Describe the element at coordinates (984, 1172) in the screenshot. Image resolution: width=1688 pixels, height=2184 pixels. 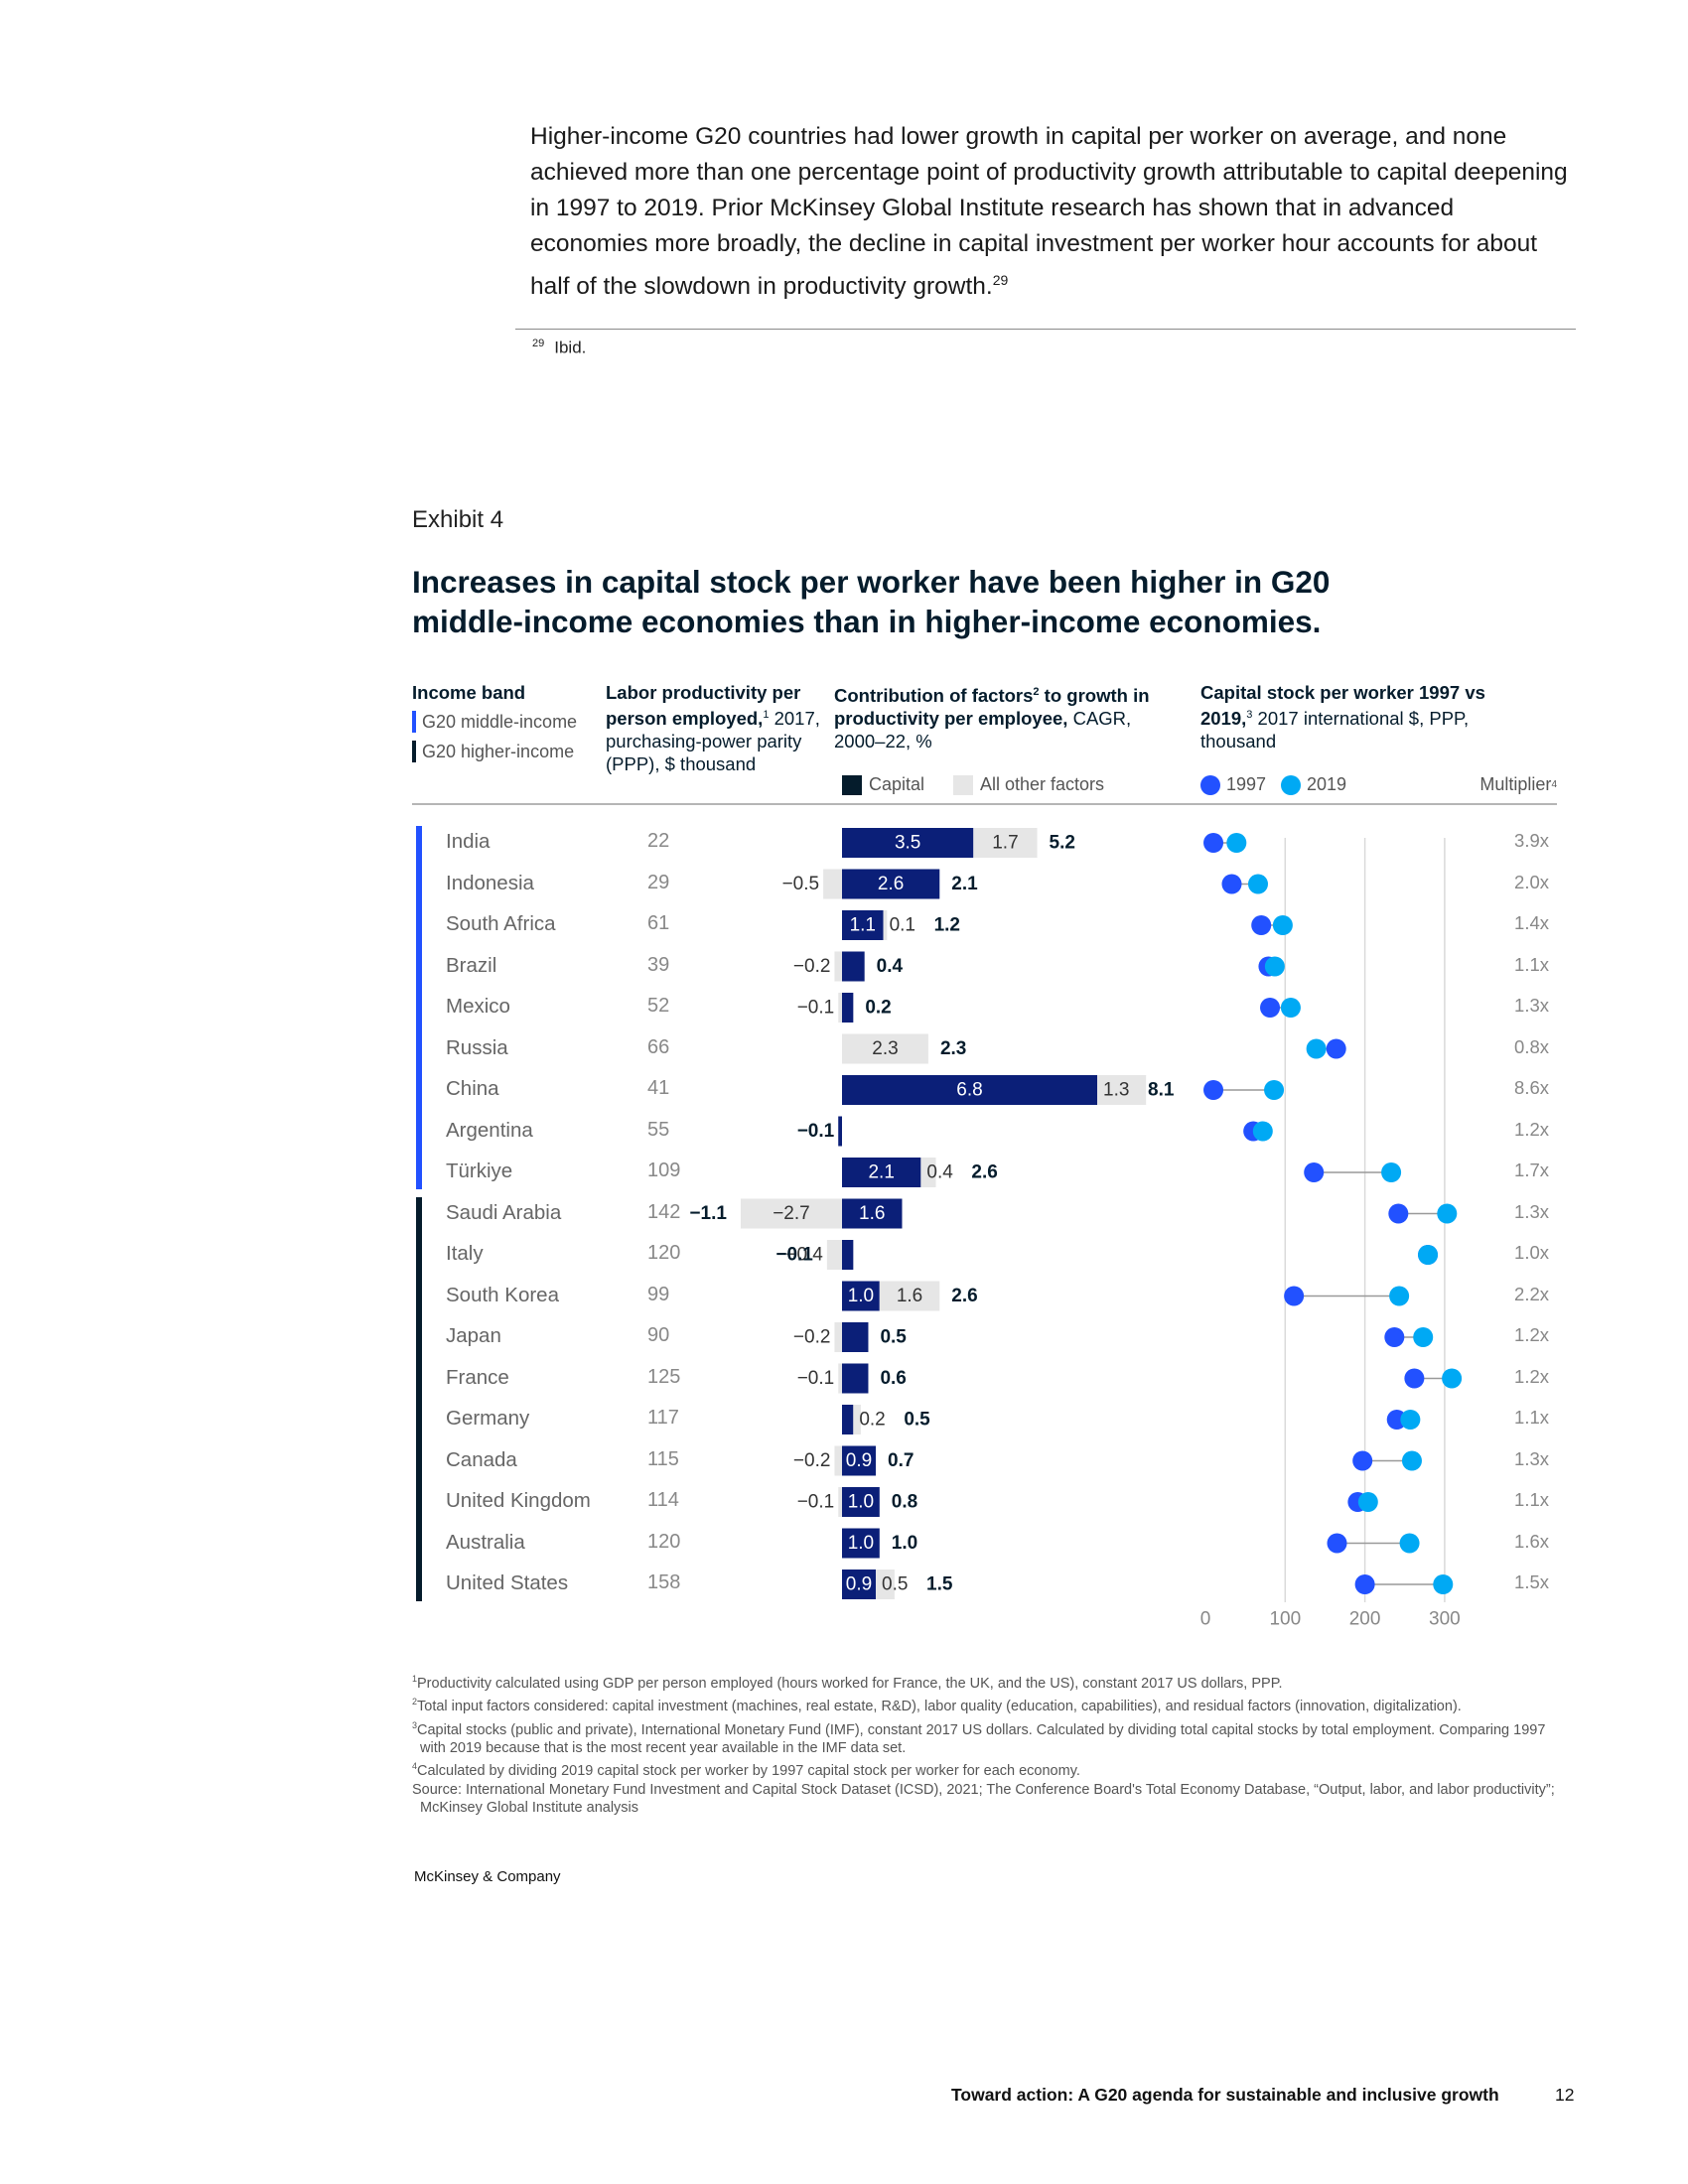
I see `data-label-total: 2.6` at that location.